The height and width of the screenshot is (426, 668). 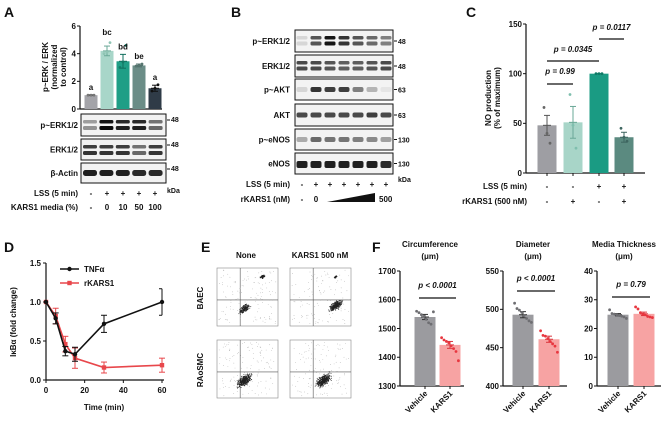 I want to click on y-tick-label: 4, so click(x=74, y=53).